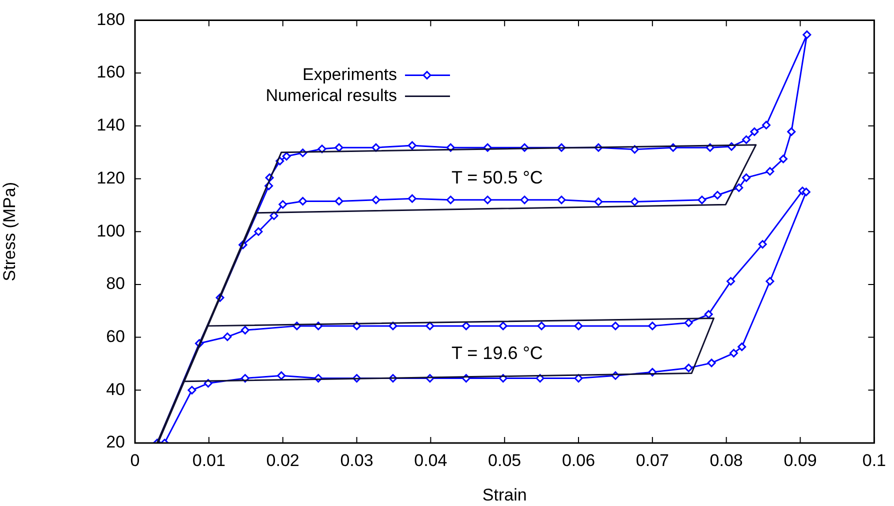 Image resolution: width=894 pixels, height=506 pixels. What do you see at coordinates (110, 72) in the screenshot?
I see `y-tick-label: 160` at bounding box center [110, 72].